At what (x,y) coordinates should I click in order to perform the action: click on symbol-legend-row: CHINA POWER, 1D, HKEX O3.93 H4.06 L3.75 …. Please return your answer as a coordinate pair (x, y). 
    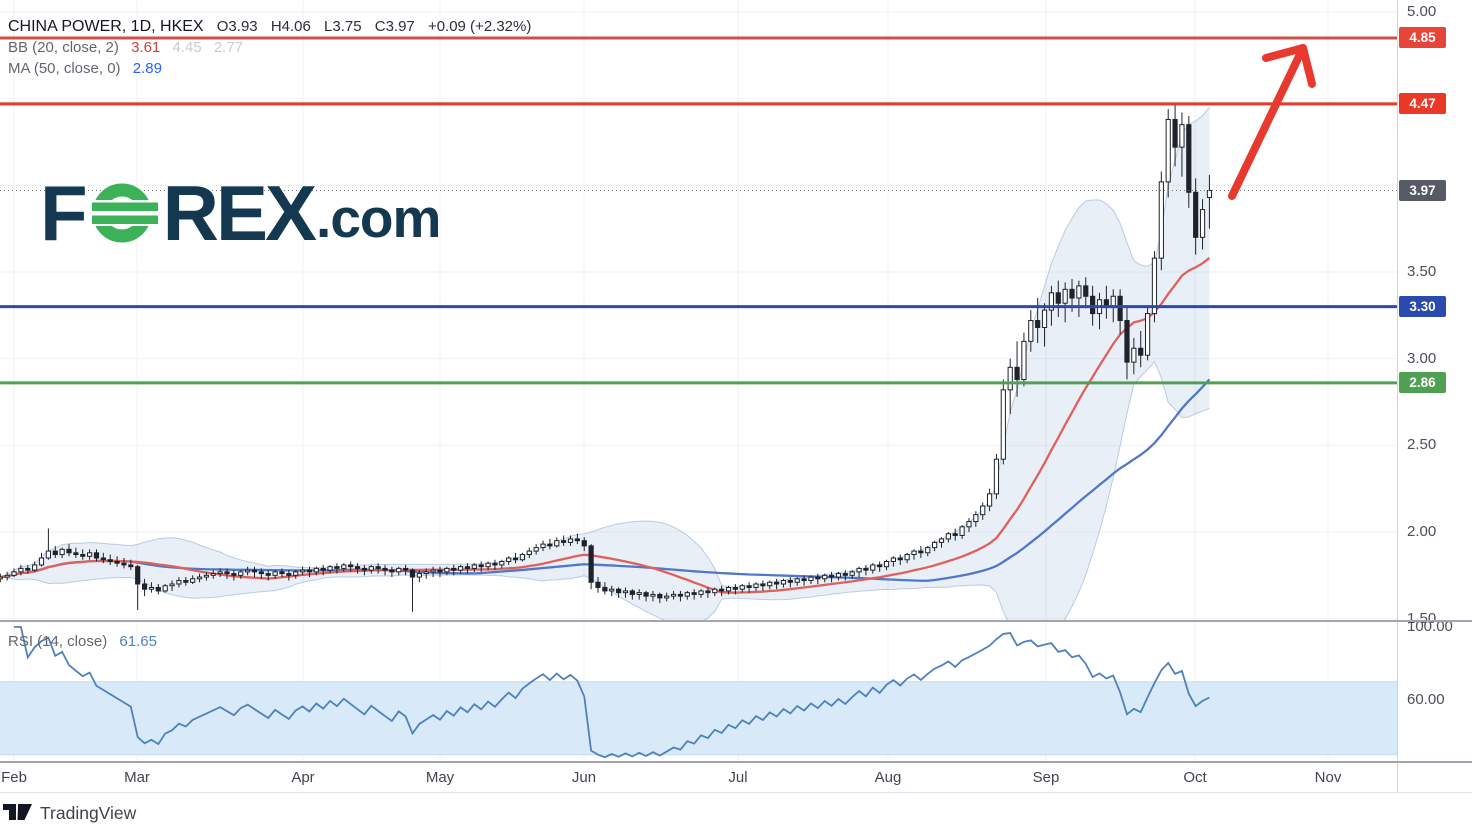
    Looking at the image, I should click on (269, 26).